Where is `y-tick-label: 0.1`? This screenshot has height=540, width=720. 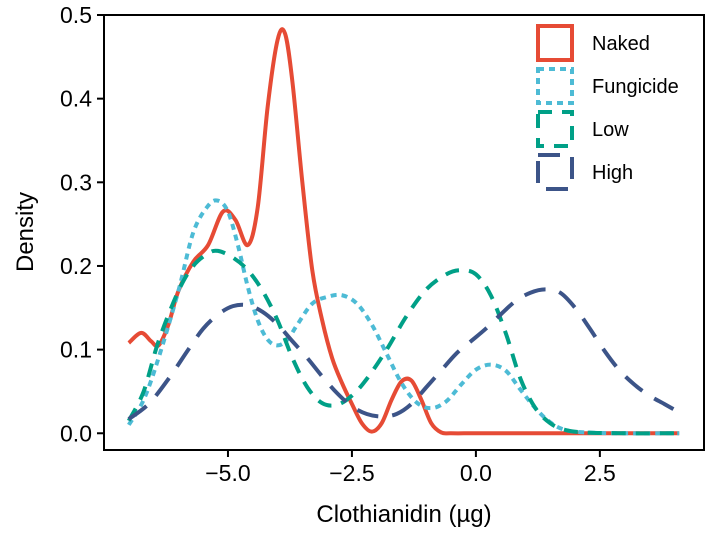
y-tick-label: 0.1 is located at coordinates (76, 350).